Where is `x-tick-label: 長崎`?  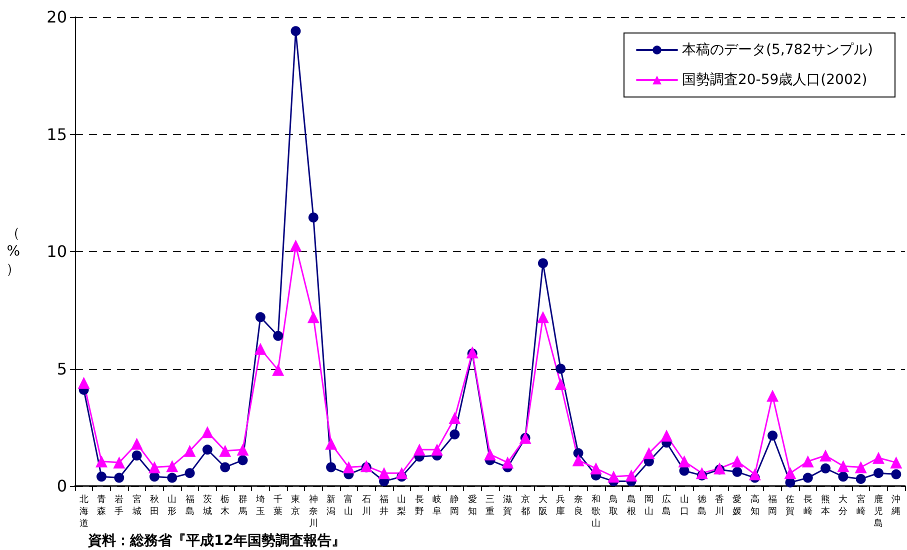
x-tick-label: 長崎 is located at coordinates (807, 505).